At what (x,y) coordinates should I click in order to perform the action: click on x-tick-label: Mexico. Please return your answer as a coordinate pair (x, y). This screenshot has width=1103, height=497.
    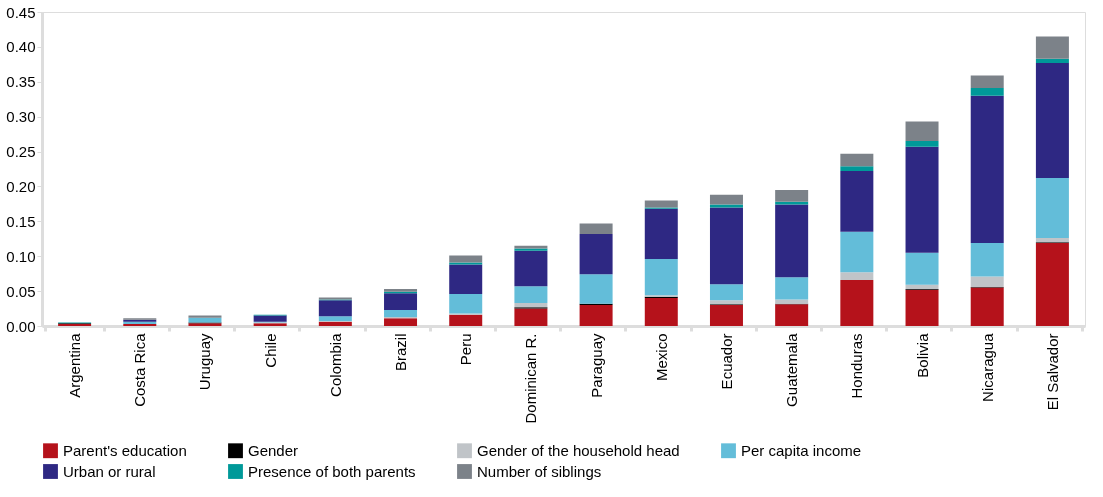
    Looking at the image, I should click on (661, 357).